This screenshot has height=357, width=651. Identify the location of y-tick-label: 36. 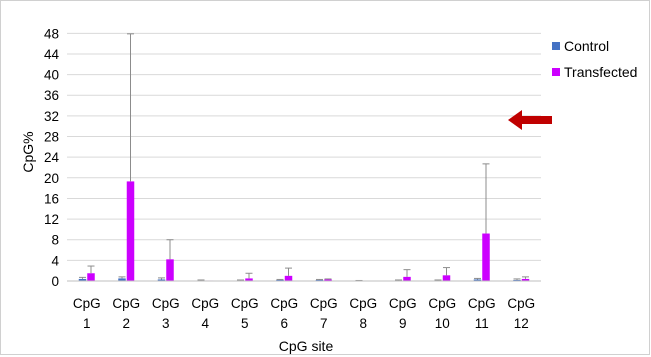
(51, 95).